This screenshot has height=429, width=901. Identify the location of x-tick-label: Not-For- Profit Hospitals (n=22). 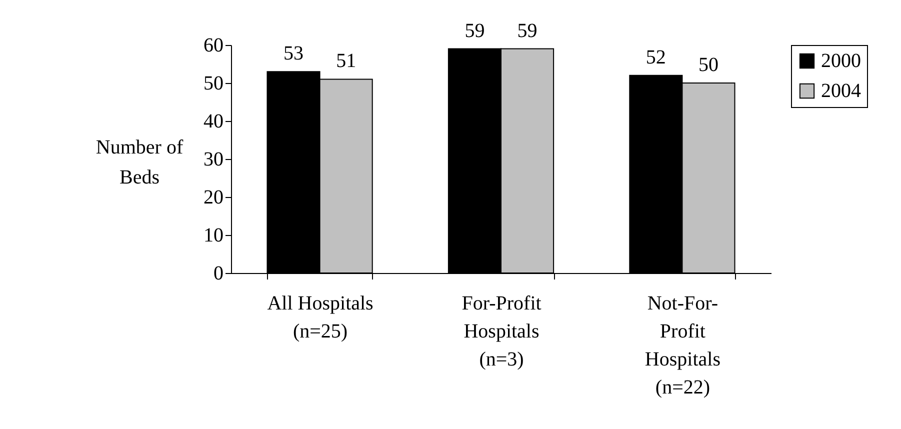
(682, 345).